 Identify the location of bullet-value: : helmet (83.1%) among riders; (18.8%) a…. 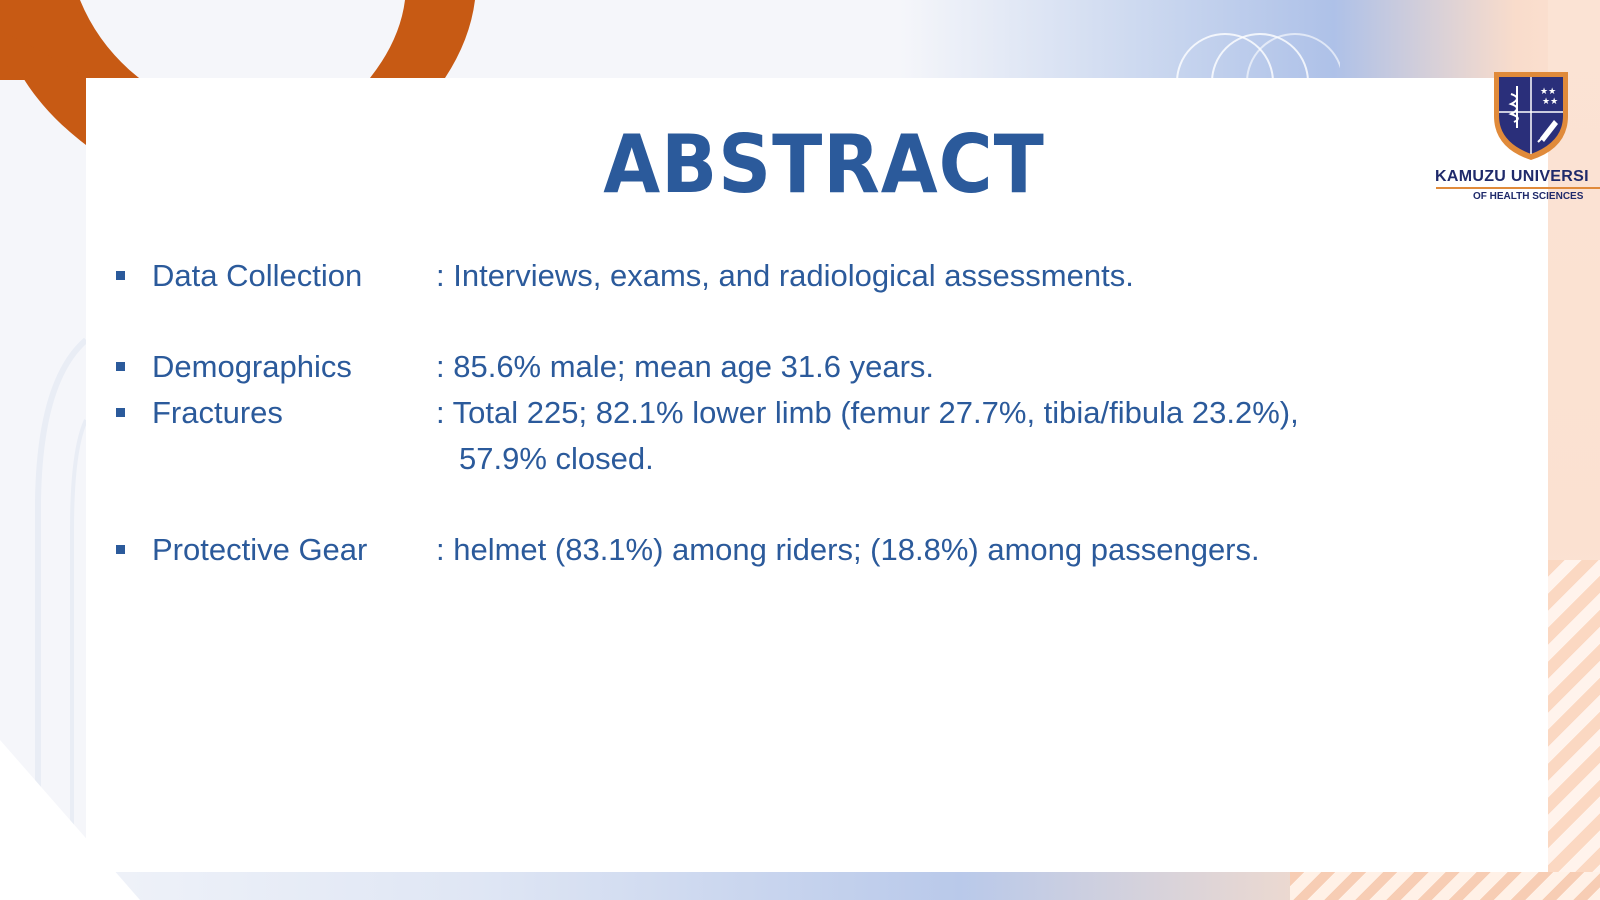
(848, 549).